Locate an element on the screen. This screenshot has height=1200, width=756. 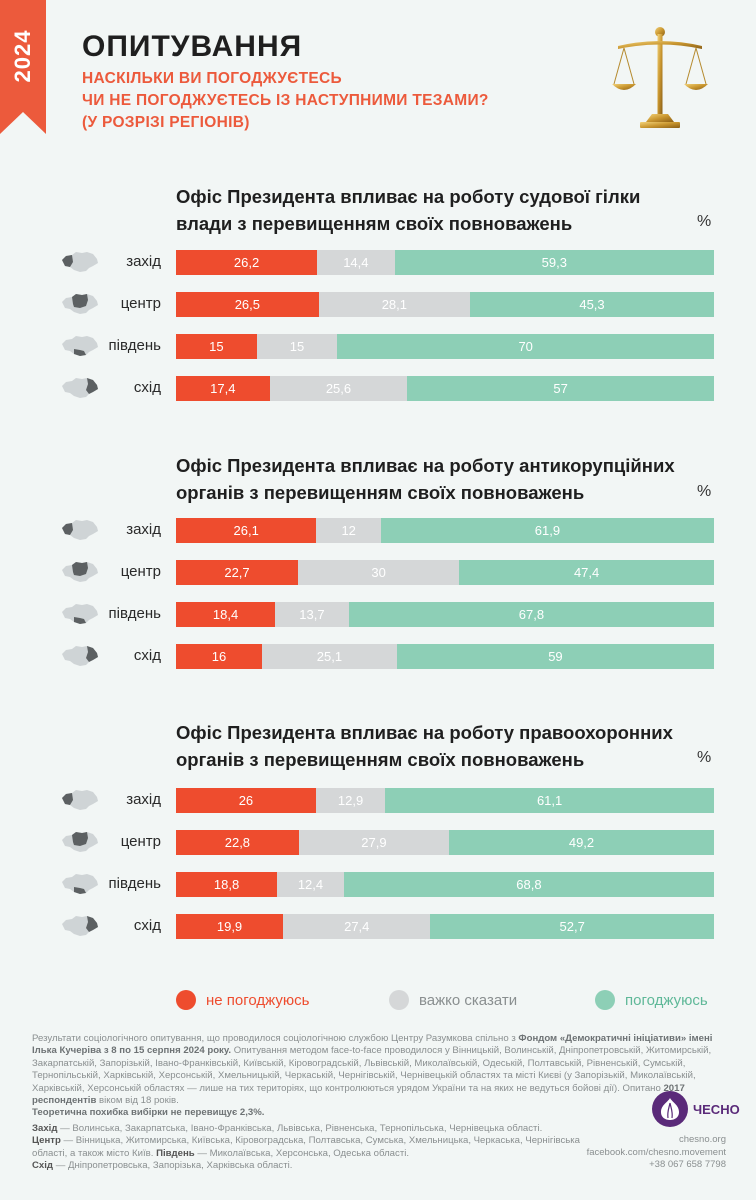
site-link: chesno.org is located at coordinates (702, 1139).